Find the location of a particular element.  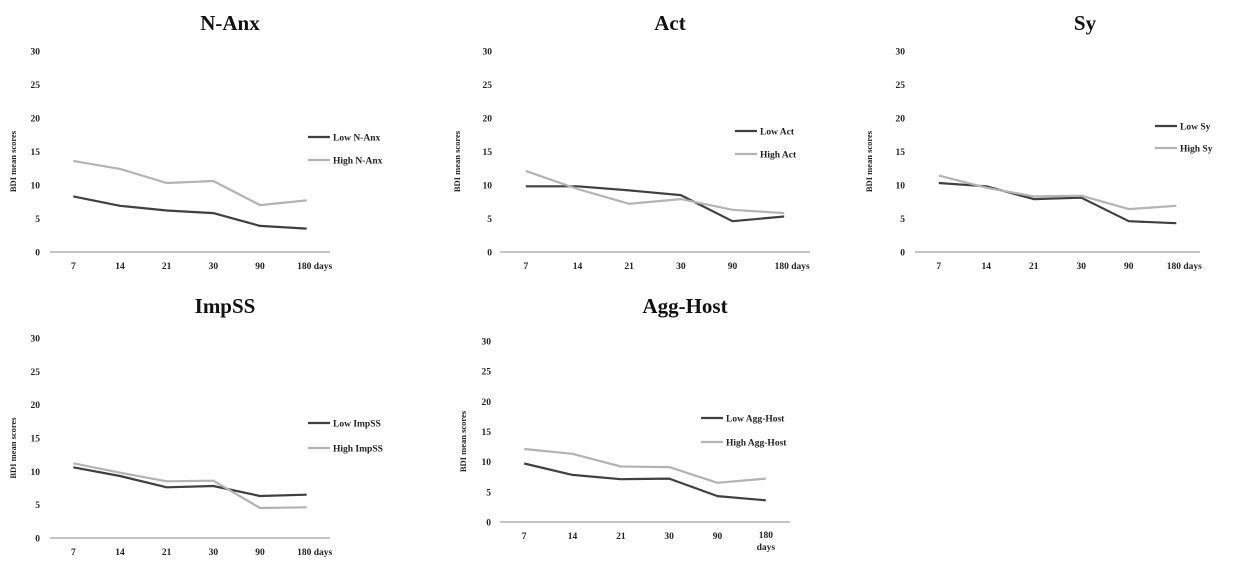

series-line-high-agg-host is located at coordinates (645, 465).